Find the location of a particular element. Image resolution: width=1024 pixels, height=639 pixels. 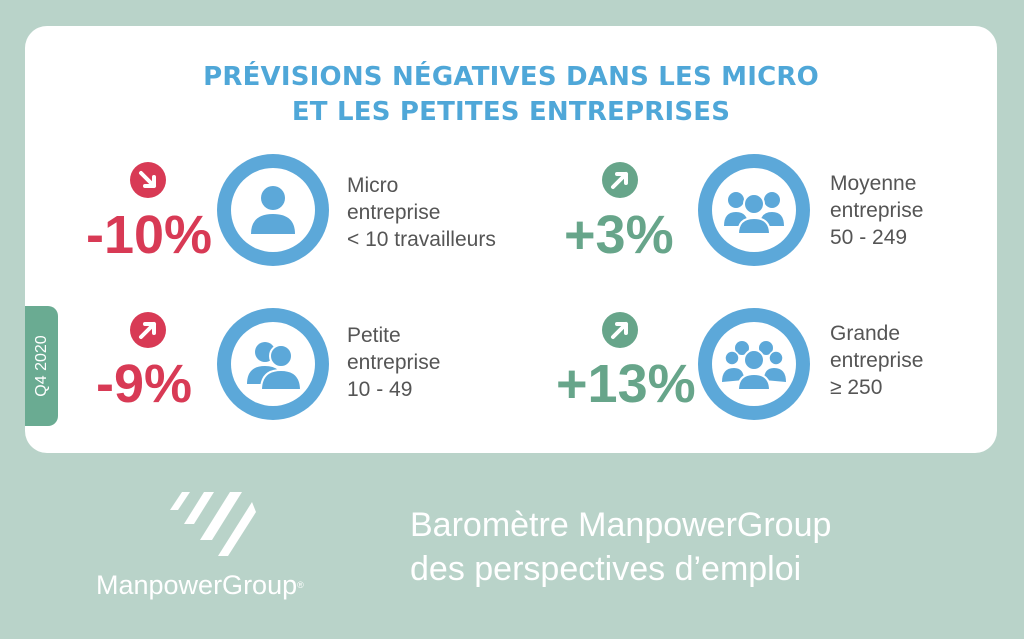

moyenne-label-line-2: entreprise is located at coordinates (877, 210).